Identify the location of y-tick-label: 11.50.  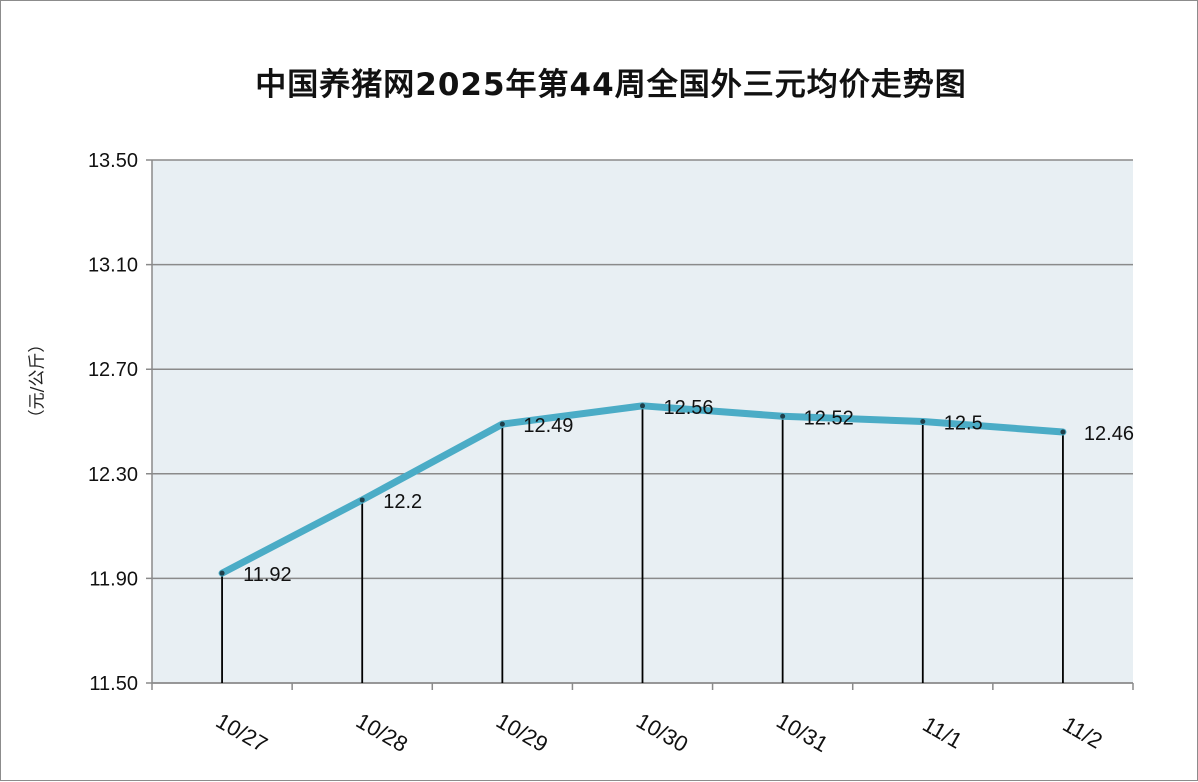
(113, 684).